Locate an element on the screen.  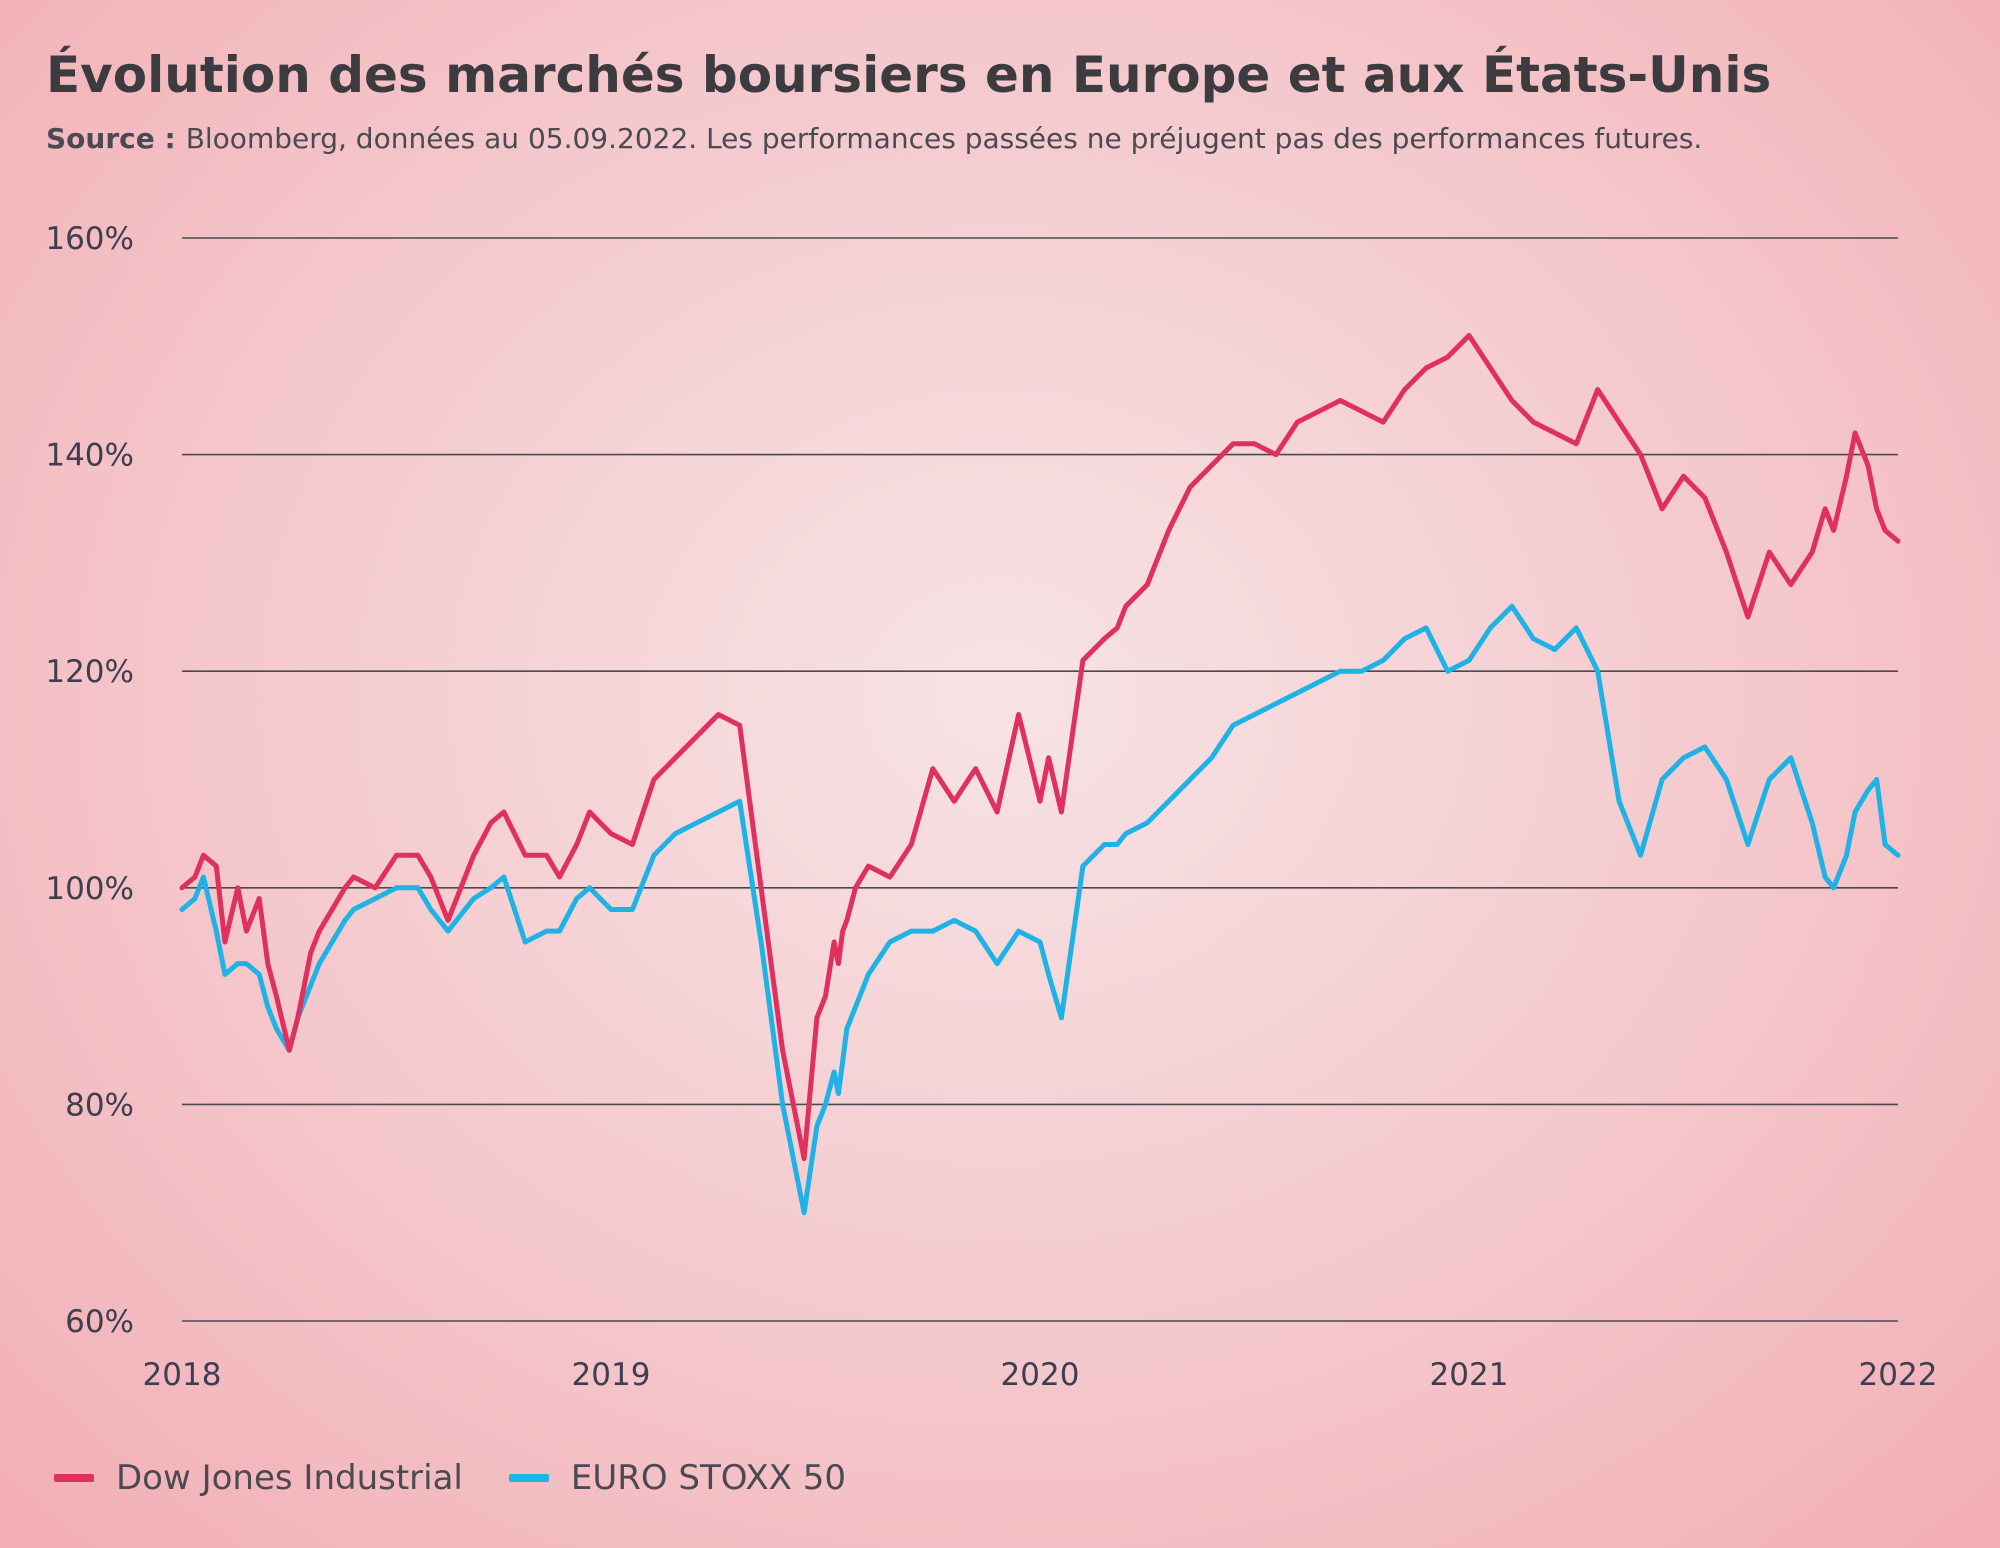
legend-label-euro-stoxx: EURO STOXX 50 is located at coordinates (708, 1478).